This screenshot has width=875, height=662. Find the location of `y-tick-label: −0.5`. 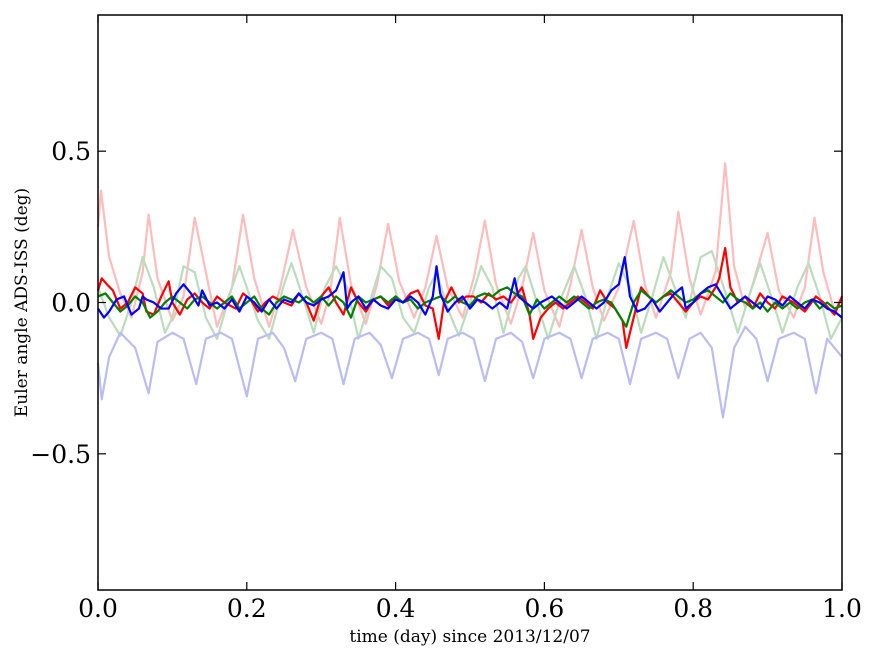

y-tick-label: −0.5 is located at coordinates (60, 454).